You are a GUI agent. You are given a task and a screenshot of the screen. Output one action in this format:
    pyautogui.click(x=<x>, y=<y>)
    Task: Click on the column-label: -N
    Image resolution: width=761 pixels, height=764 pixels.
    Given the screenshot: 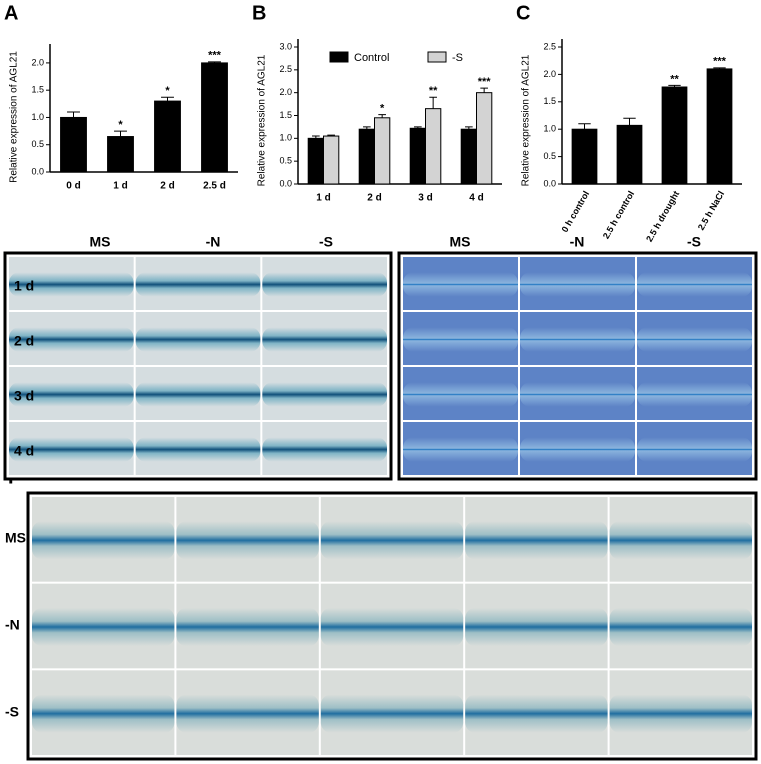 What is the action you would take?
    pyautogui.click(x=577, y=242)
    